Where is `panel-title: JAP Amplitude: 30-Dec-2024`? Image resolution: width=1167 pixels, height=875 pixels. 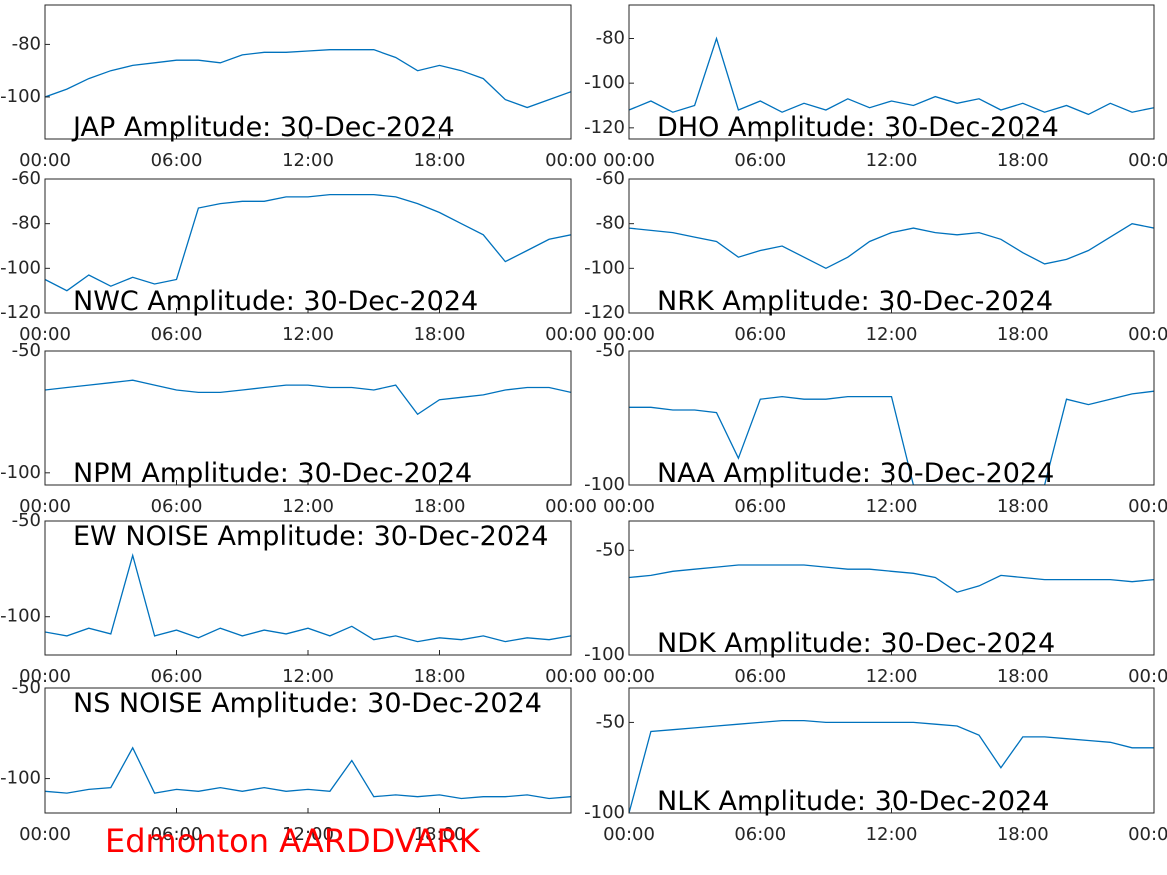
panel-title: JAP Amplitude: 30-Dec-2024 is located at coordinates (263, 127).